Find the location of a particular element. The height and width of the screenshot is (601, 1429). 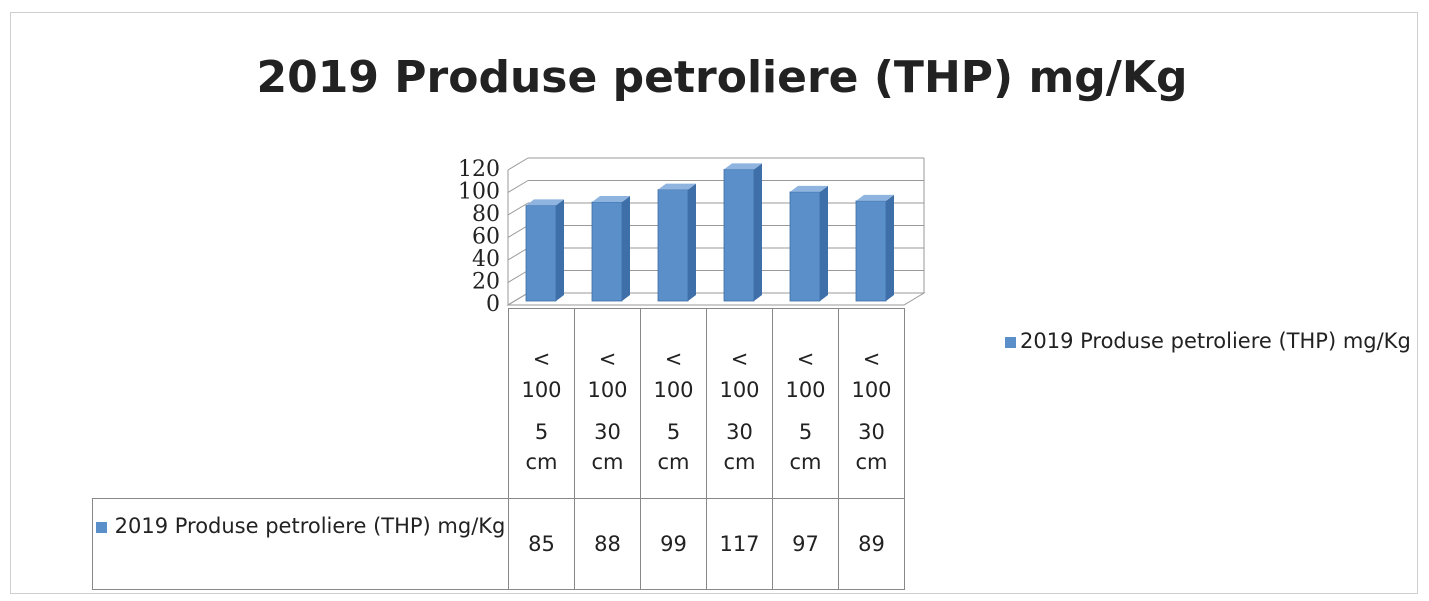

data-label: 117 is located at coordinates (739, 543).